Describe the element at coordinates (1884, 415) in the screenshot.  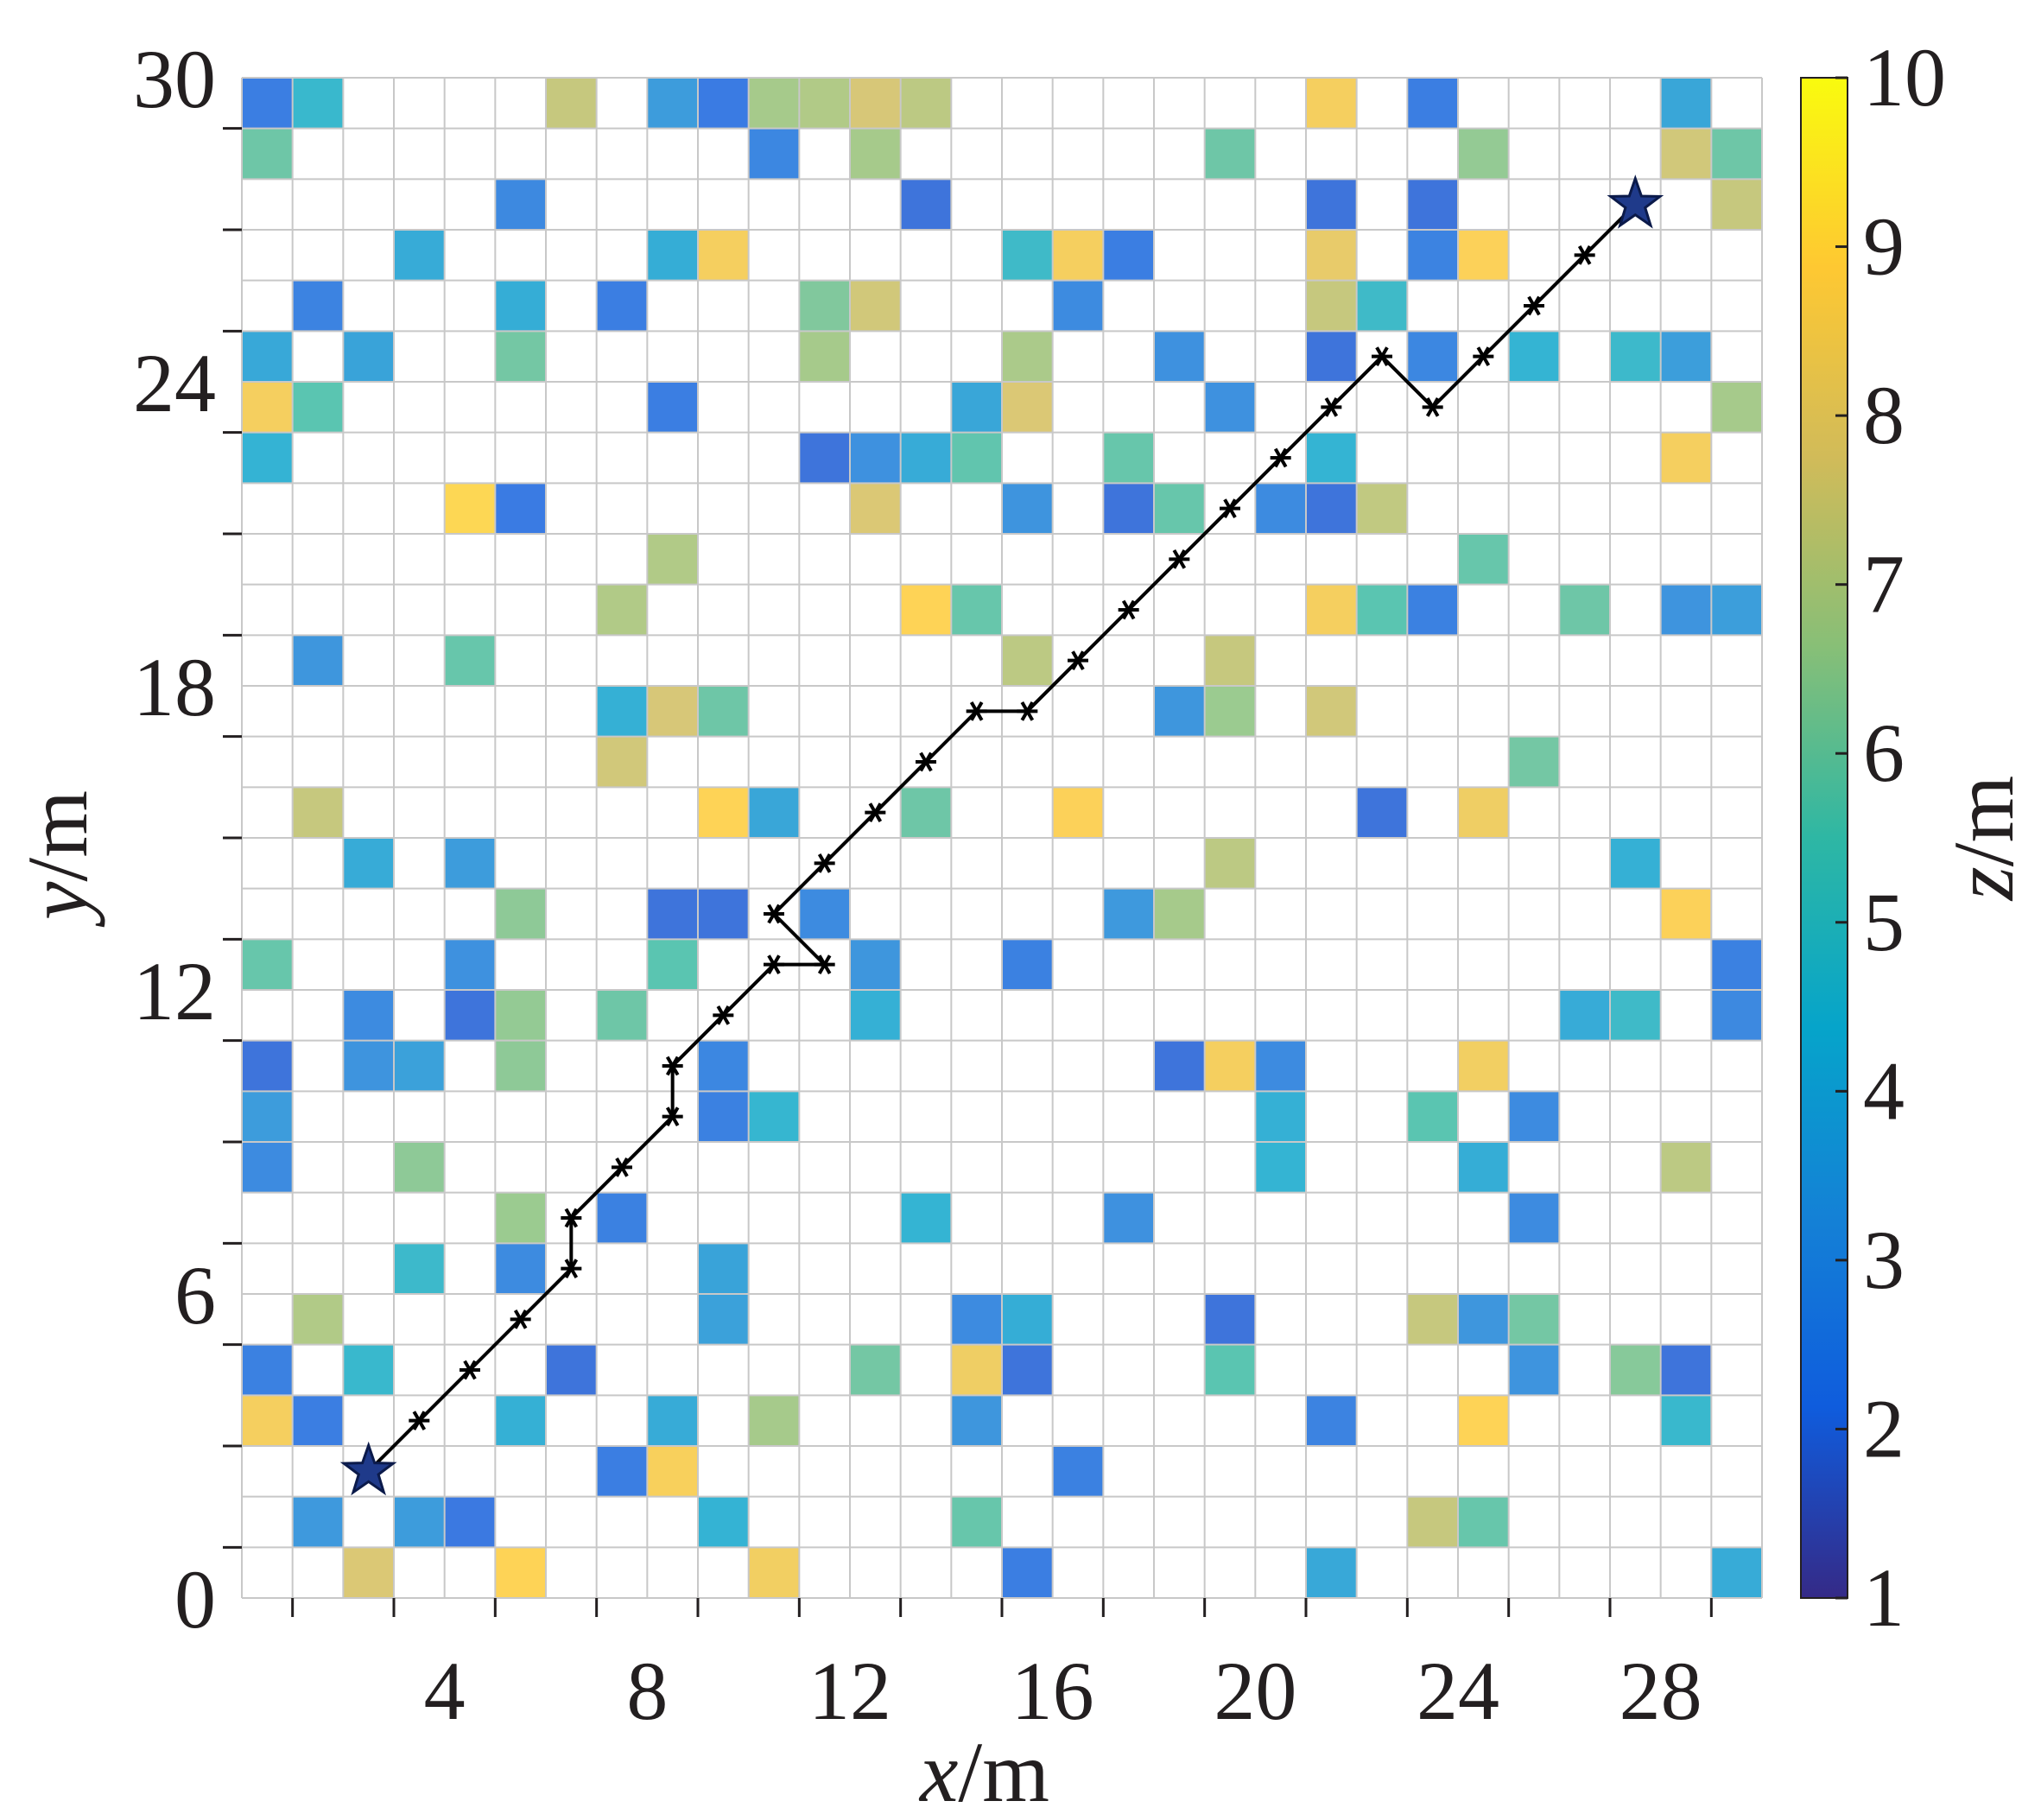
I see `colorbar-tick-label: 8` at that location.